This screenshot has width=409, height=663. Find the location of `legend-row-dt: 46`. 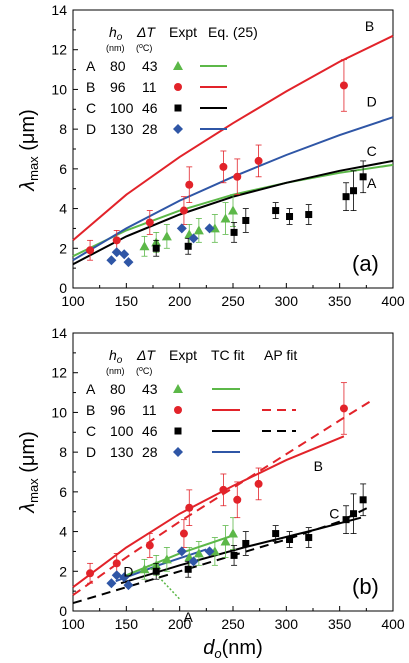

legend-row-dt: 46 is located at coordinates (150, 431).